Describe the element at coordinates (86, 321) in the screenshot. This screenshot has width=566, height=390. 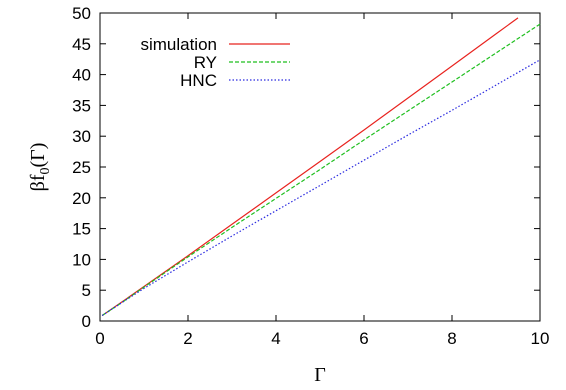
I see `y-tick-label: 0` at that location.